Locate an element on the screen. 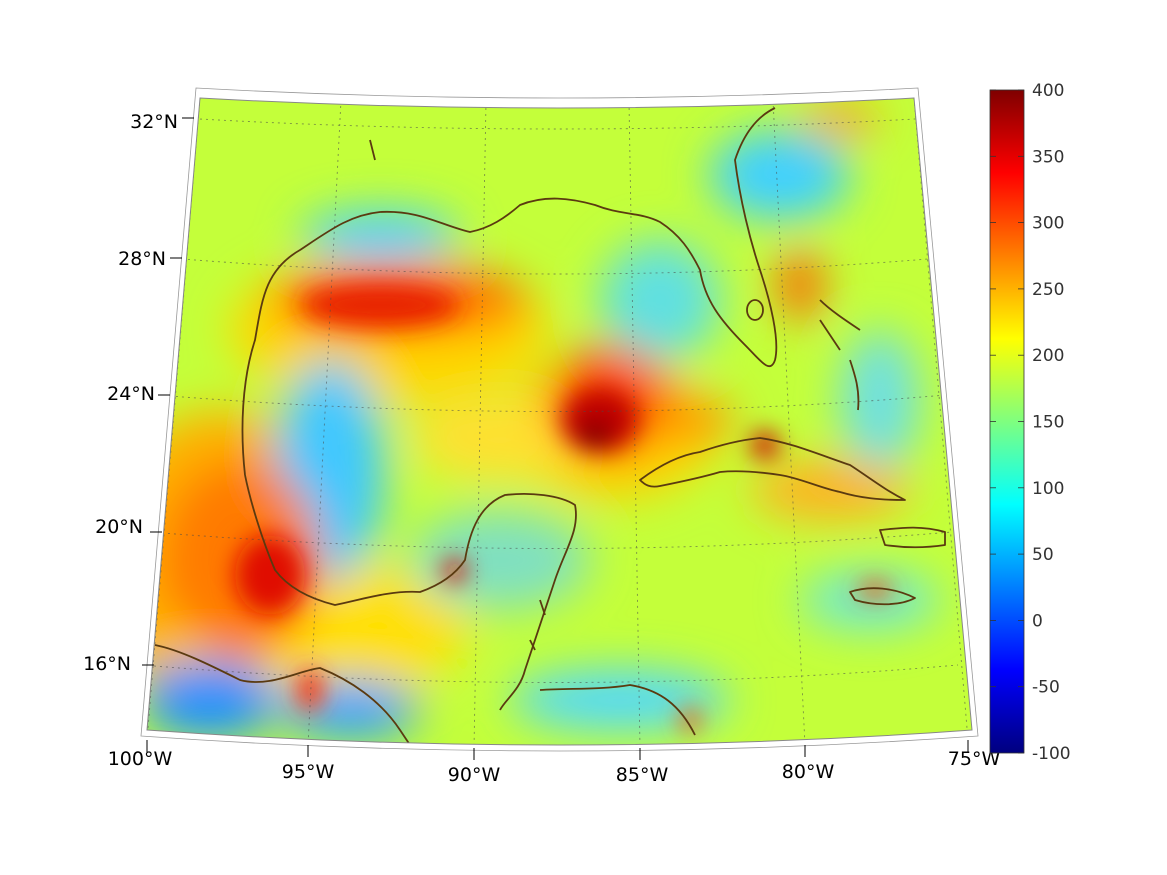 This screenshot has width=1167, height=875. colorbar-ticks: 400 350 300 250 200 150 100 50 0 -50 -100 is located at coordinates (1030, 422).